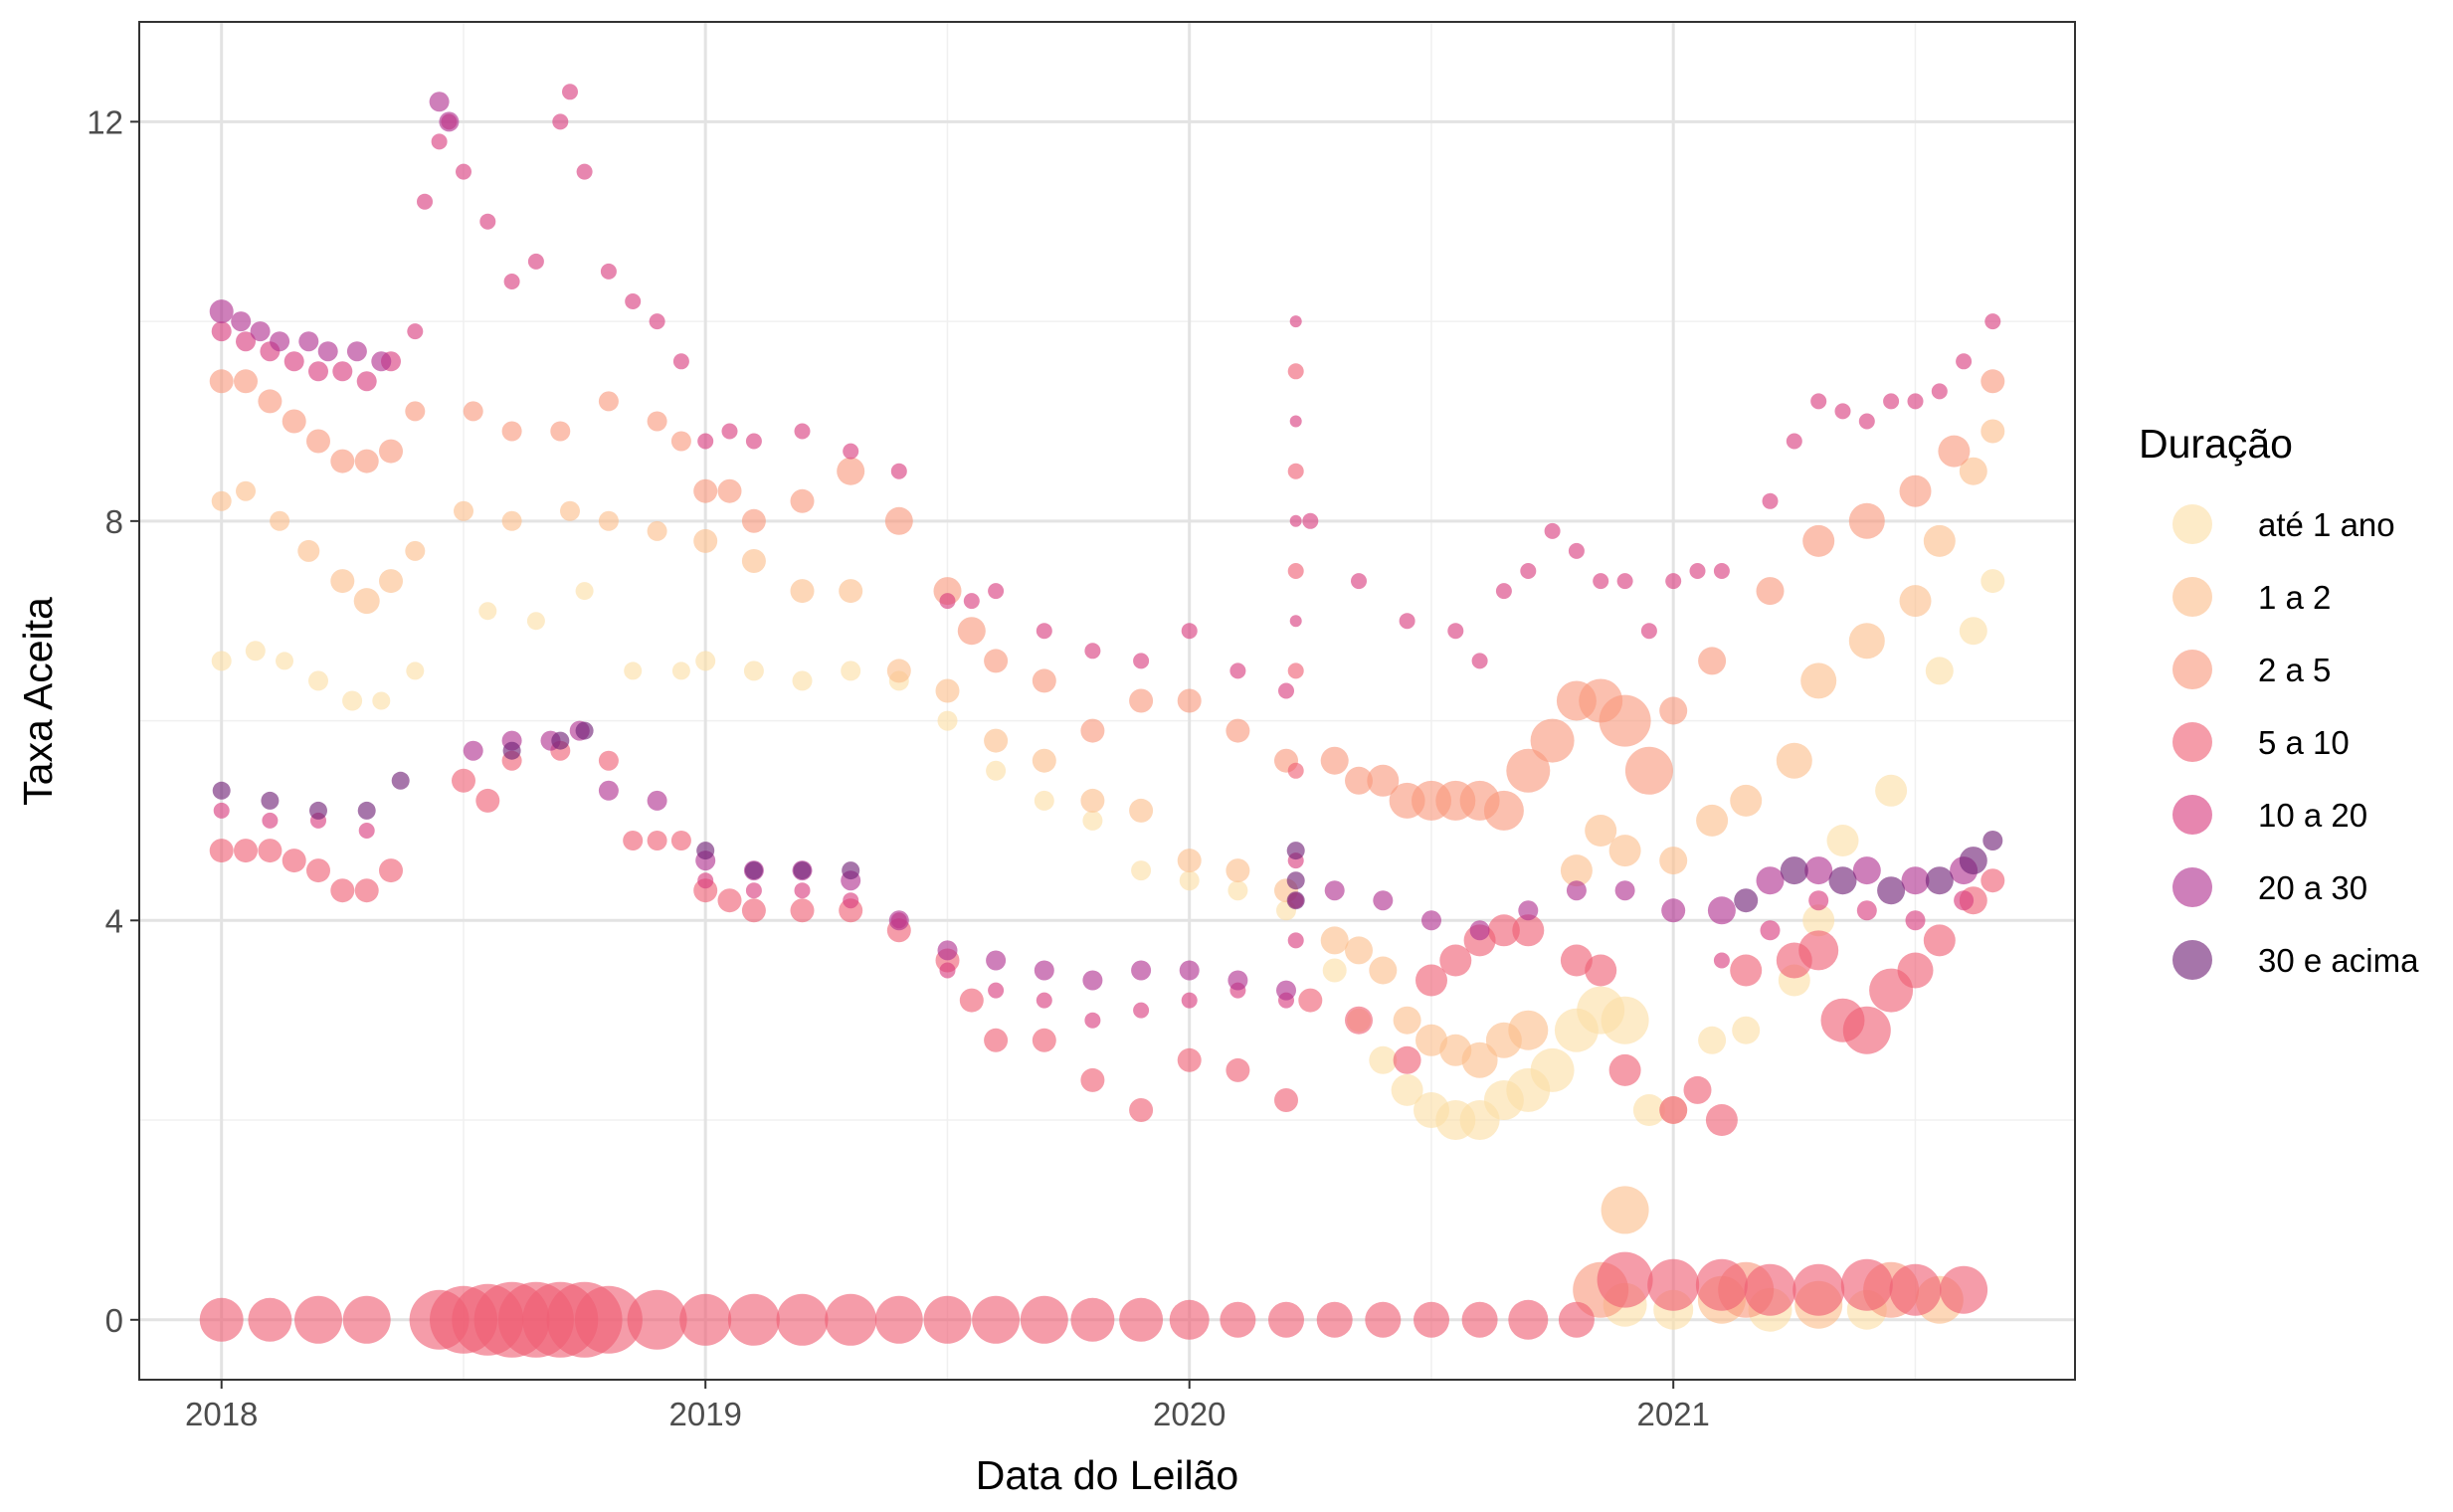 Image resolution: width=2453 pixels, height=1512 pixels. What do you see at coordinates (1672, 1414) in the screenshot?
I see `x-tick-label: 2021` at bounding box center [1672, 1414].